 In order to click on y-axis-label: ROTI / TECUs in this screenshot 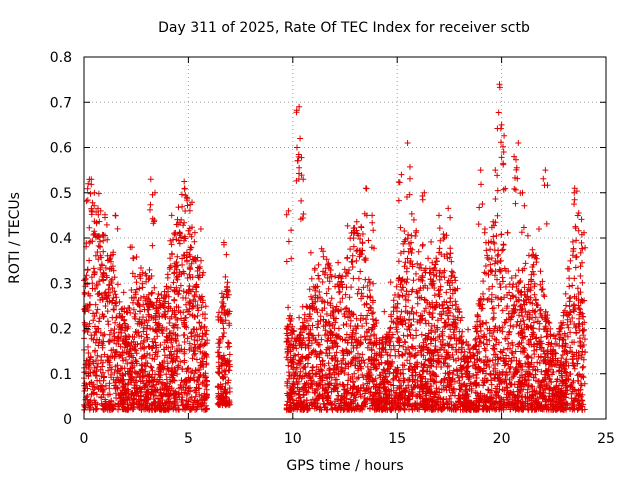, I will do `click(15, 238)`.